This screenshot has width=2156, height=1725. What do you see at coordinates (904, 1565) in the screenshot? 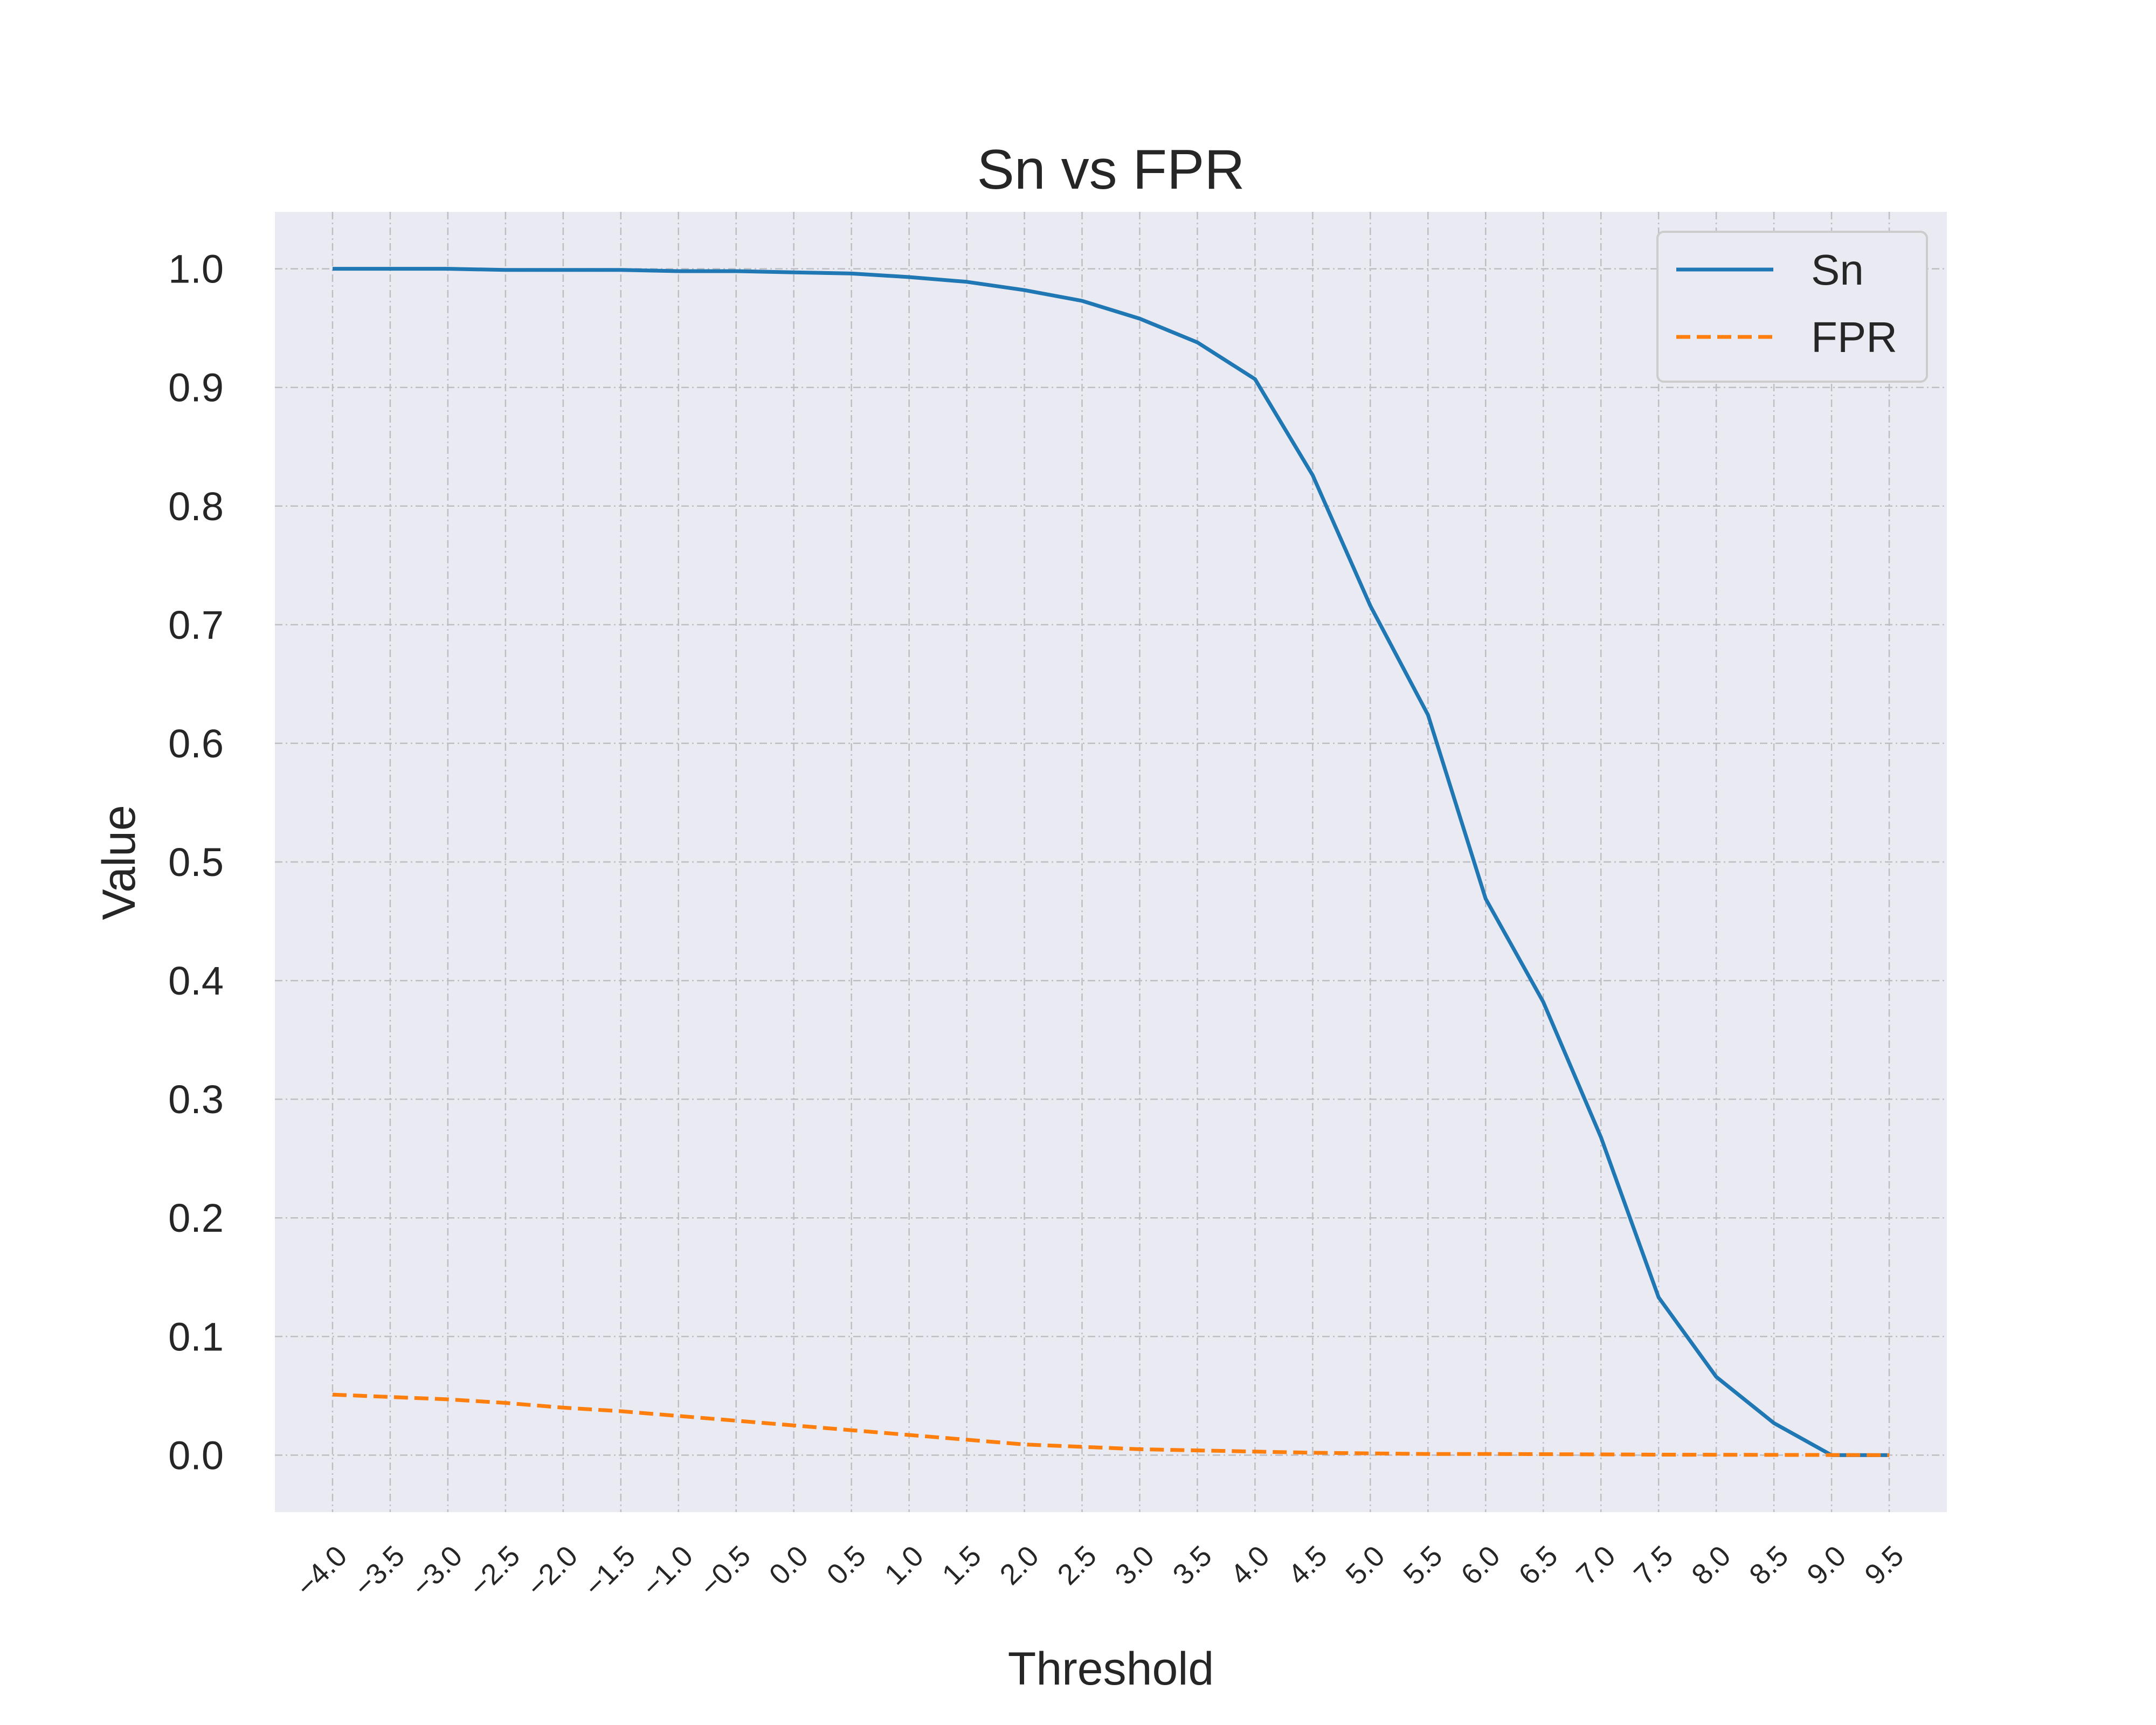
I see `x-tick-label: 1.0` at bounding box center [904, 1565].